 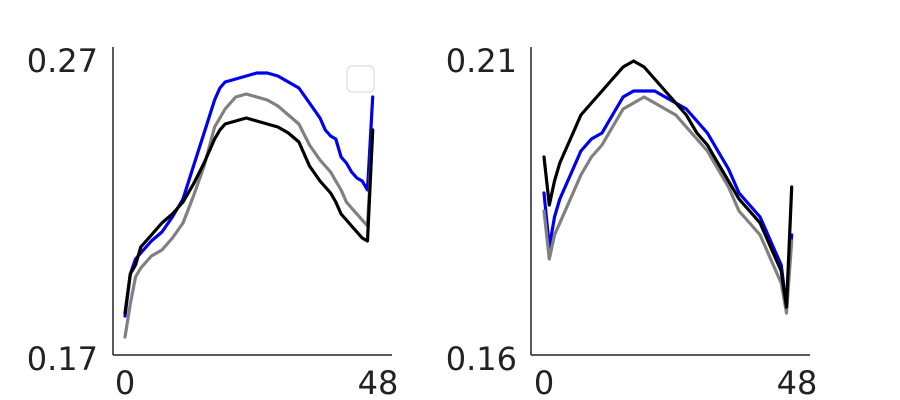 I want to click on left-y-tick-max: 0.27, so click(x=62, y=61).